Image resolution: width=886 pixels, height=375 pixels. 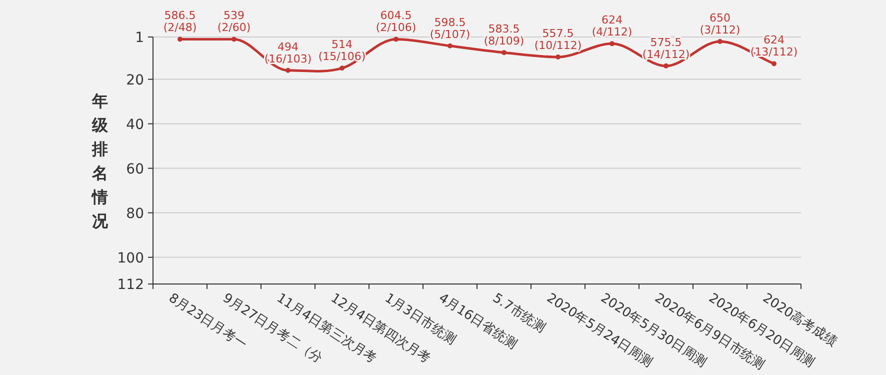 I want to click on y-tick-label: 20, so click(x=135, y=80).